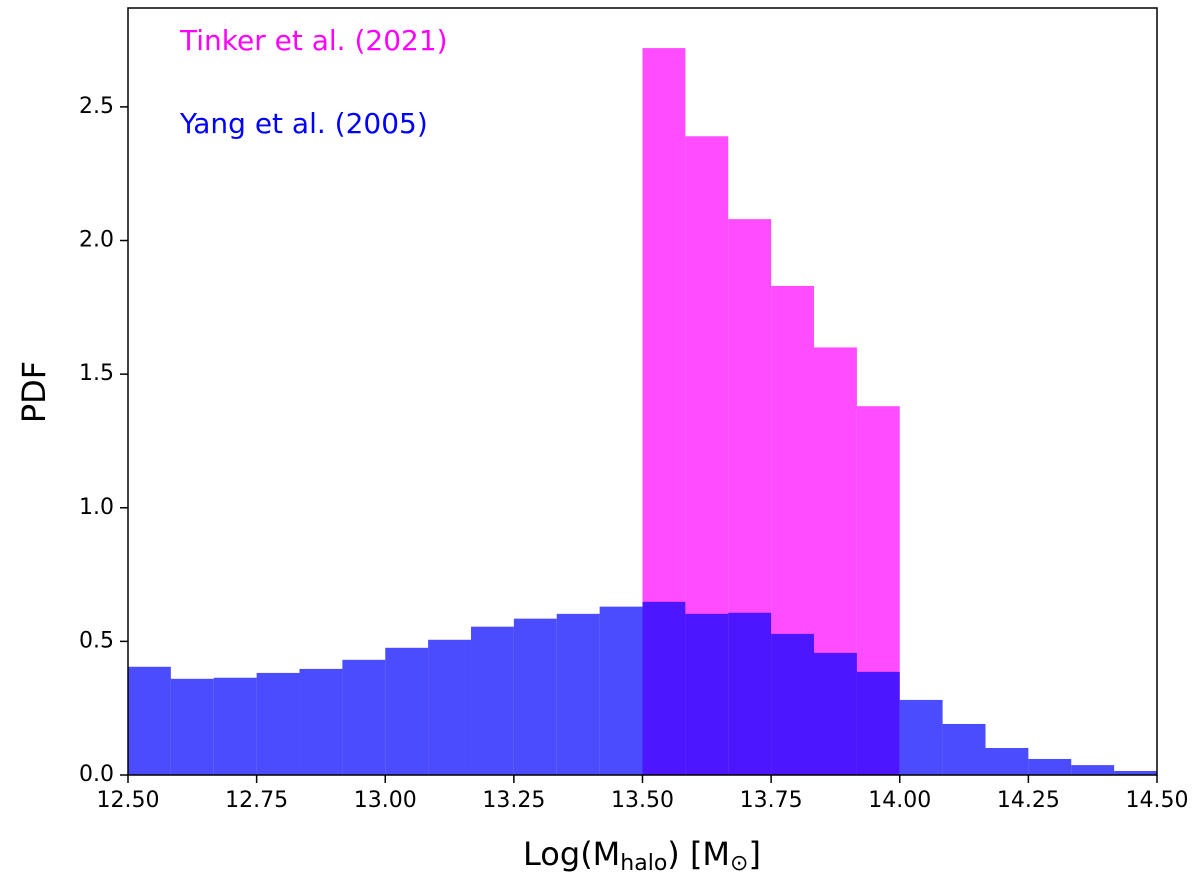 This screenshot has width=1200, height=882. Describe the element at coordinates (96, 774) in the screenshot. I see `y-tick-label: 0.0` at that location.